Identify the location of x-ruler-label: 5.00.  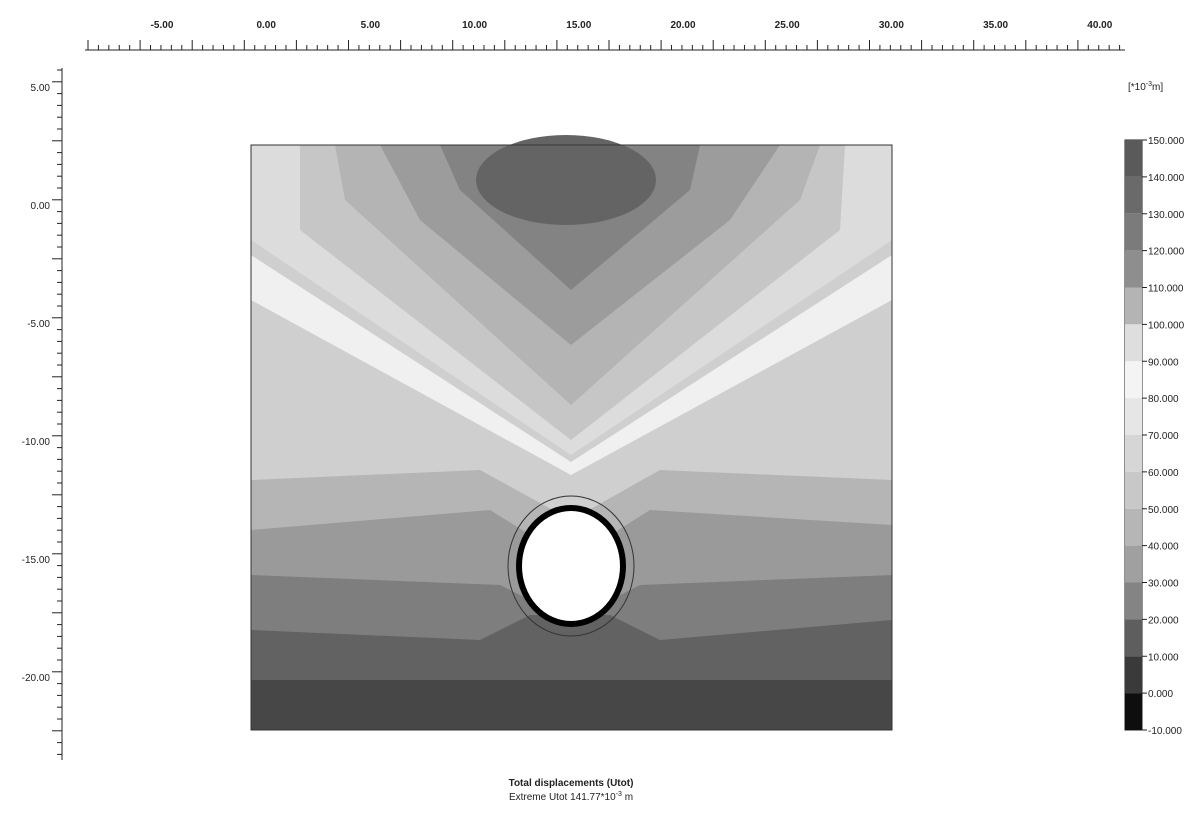
(371, 25).